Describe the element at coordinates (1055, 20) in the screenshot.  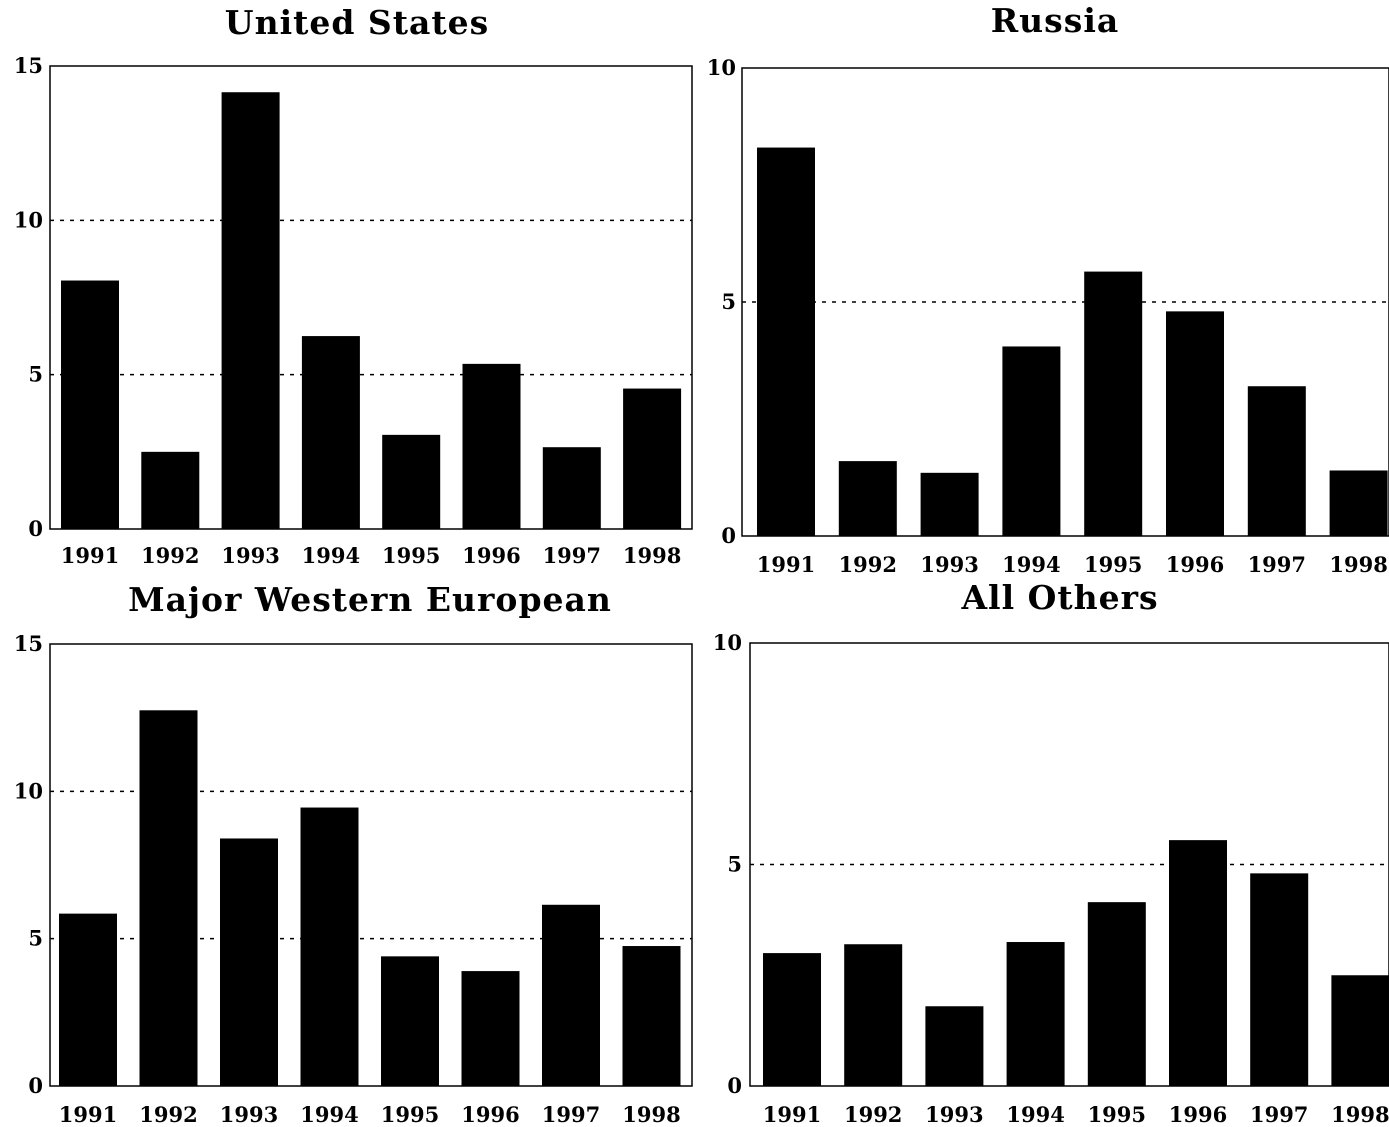
I see `chart-2-title: Russia` at that location.